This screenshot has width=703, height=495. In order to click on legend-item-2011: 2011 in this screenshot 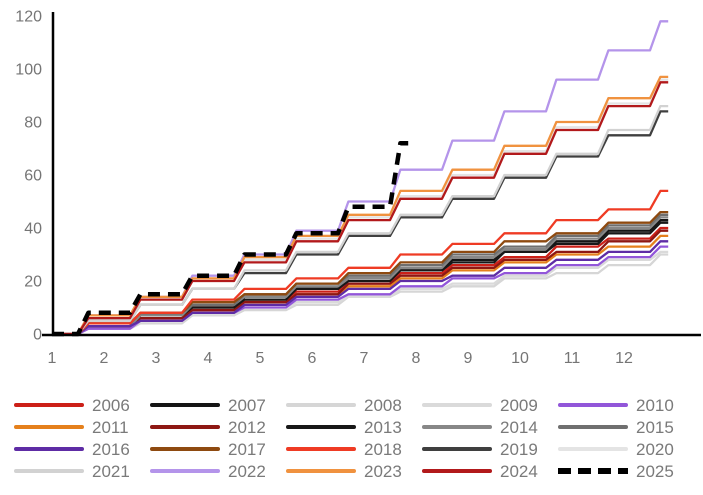, I will do `click(82, 427)`.